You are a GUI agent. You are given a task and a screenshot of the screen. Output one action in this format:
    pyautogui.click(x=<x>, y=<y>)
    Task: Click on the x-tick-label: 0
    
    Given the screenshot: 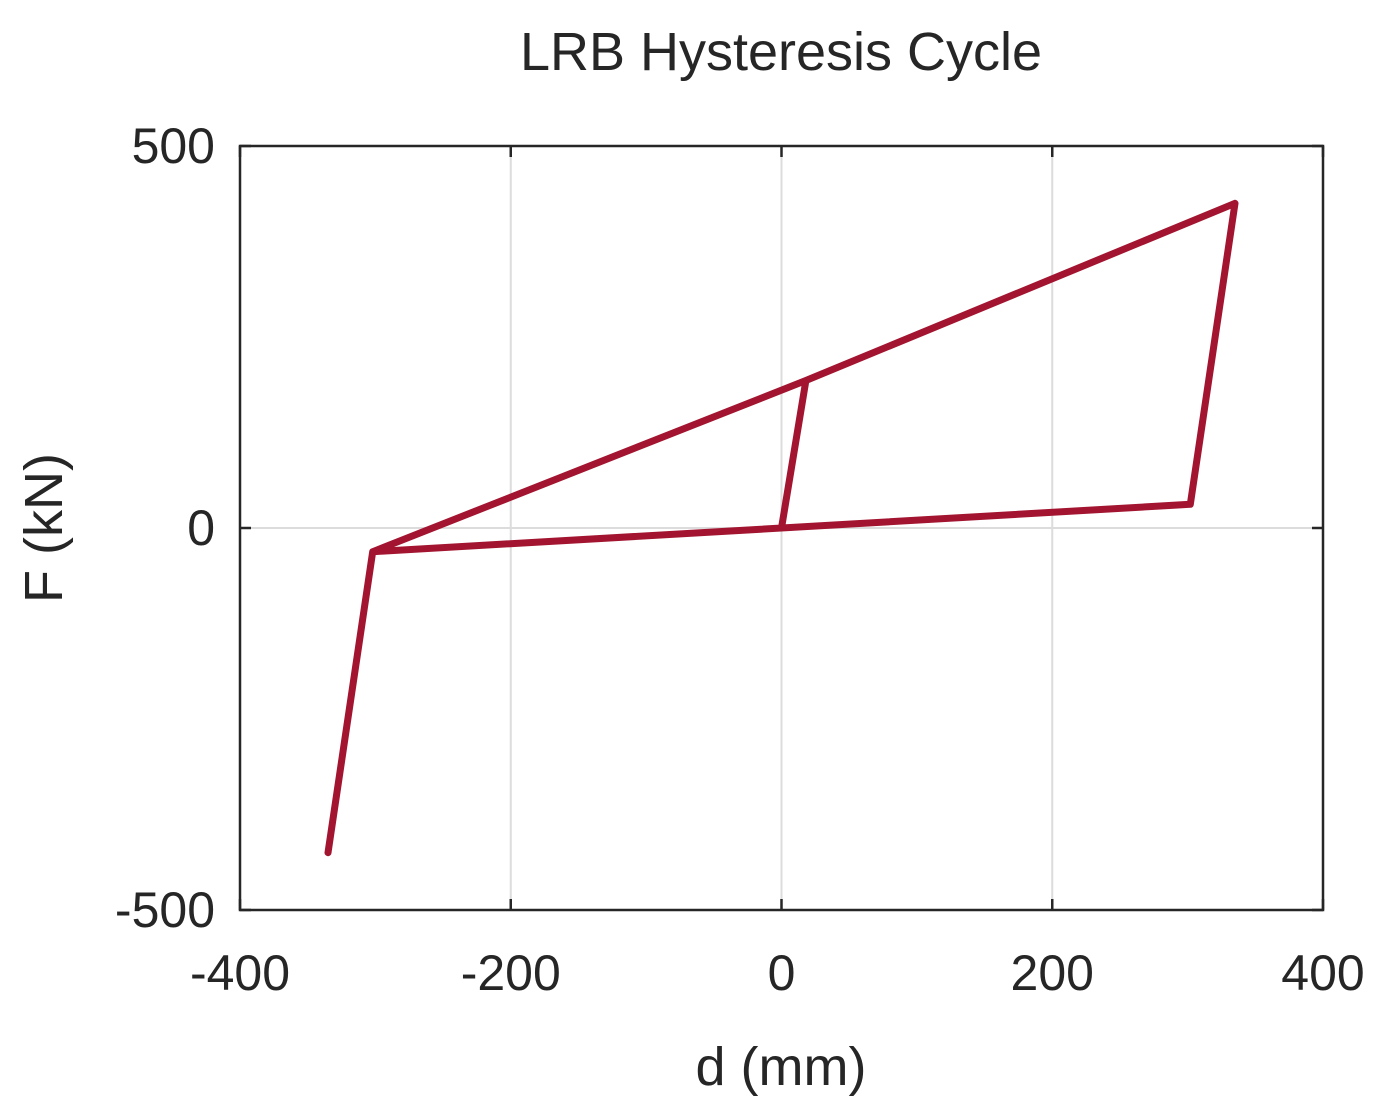 What is the action you would take?
    pyautogui.click(x=782, y=973)
    